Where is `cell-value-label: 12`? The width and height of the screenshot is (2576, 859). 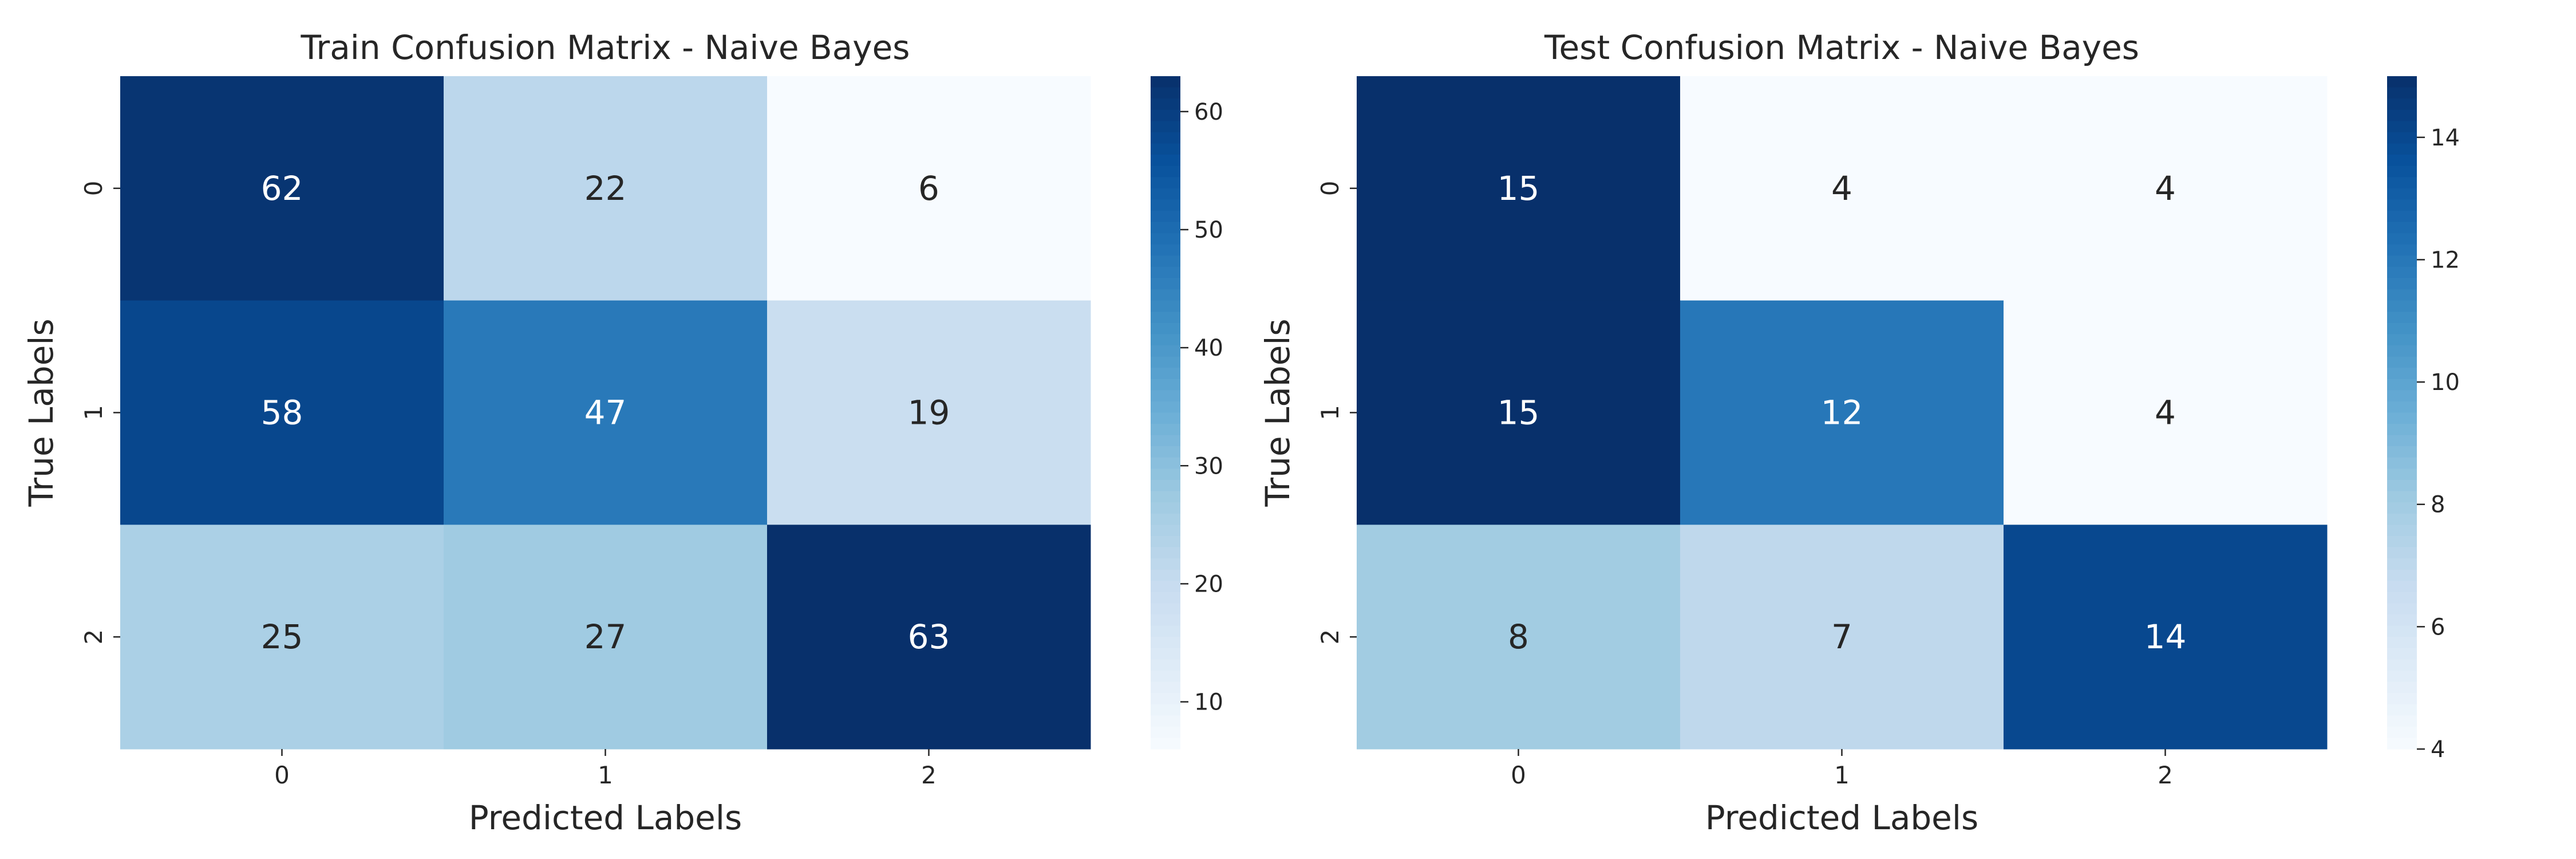 cell-value-label: 12 is located at coordinates (1842, 412).